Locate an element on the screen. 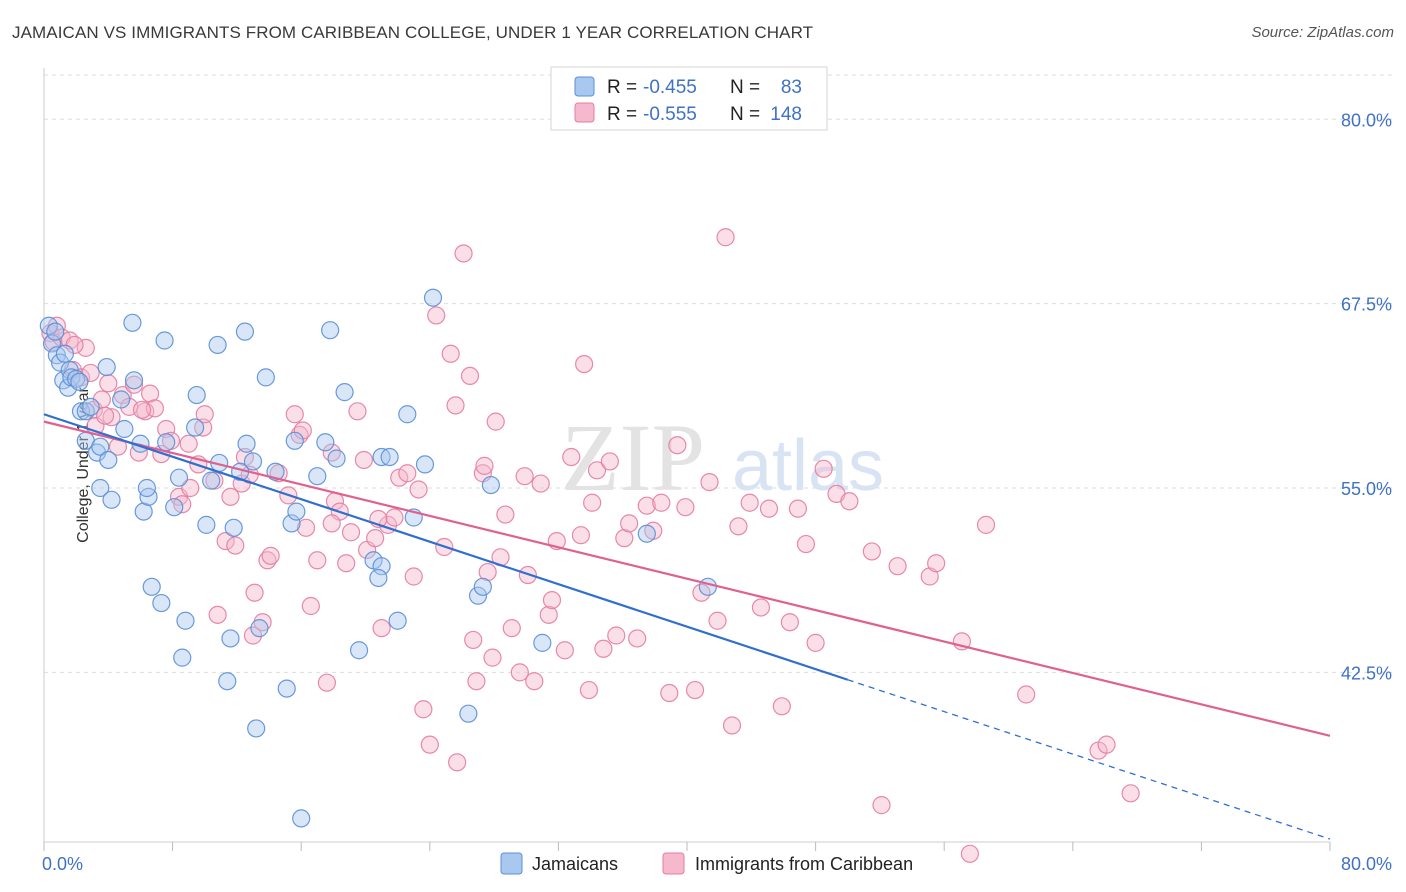 The image size is (1406, 892). legend-series: Jamaicans Immigrants from Caribbean is located at coordinates (706, 863).